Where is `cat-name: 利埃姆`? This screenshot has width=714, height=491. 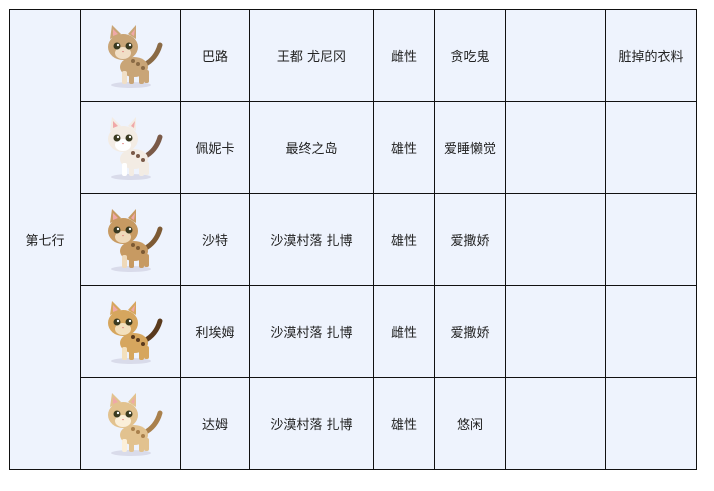 cat-name: 利埃姆 is located at coordinates (215, 331).